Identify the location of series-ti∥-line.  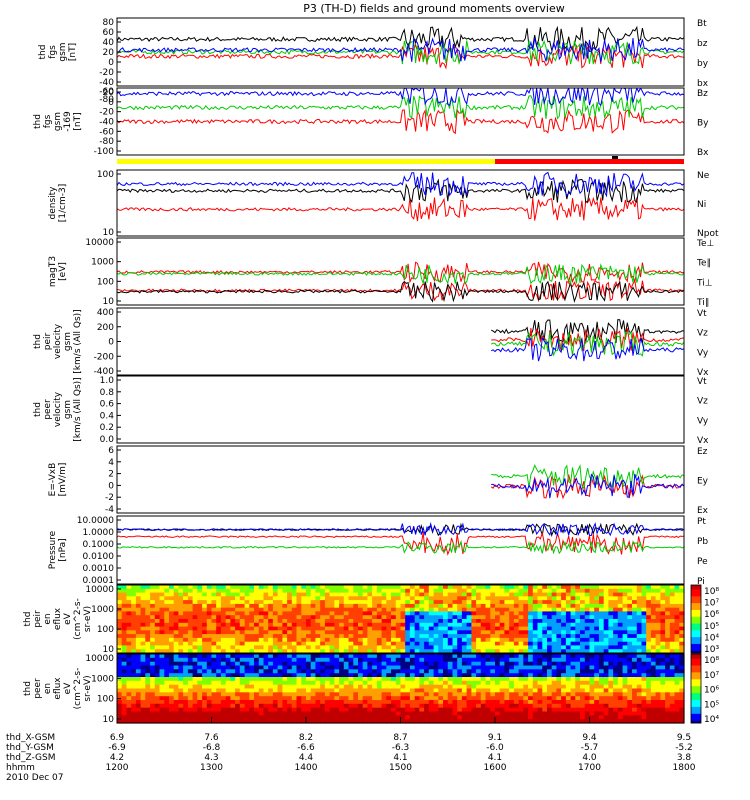
(400, 274).